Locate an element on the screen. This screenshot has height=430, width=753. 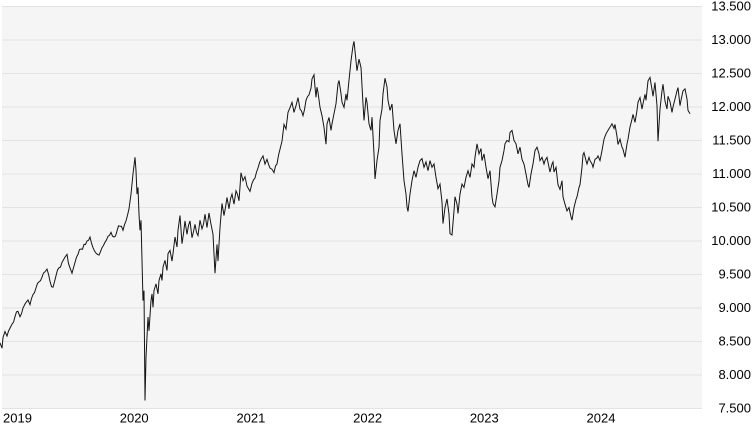
x-axis-label: 2020 is located at coordinates (134, 418).